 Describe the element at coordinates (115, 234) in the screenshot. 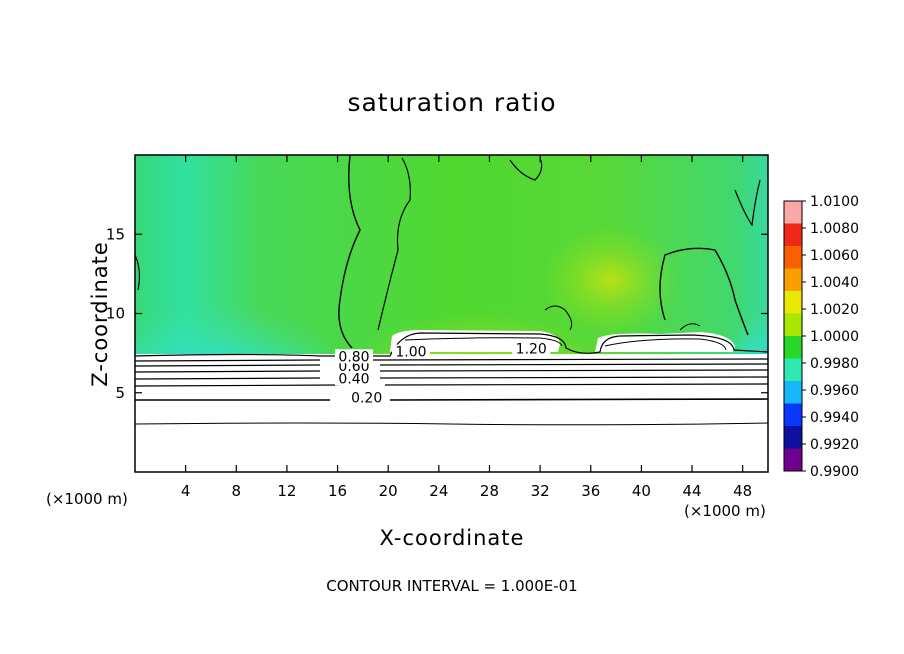

I see `y-tick-label: 15` at that location.